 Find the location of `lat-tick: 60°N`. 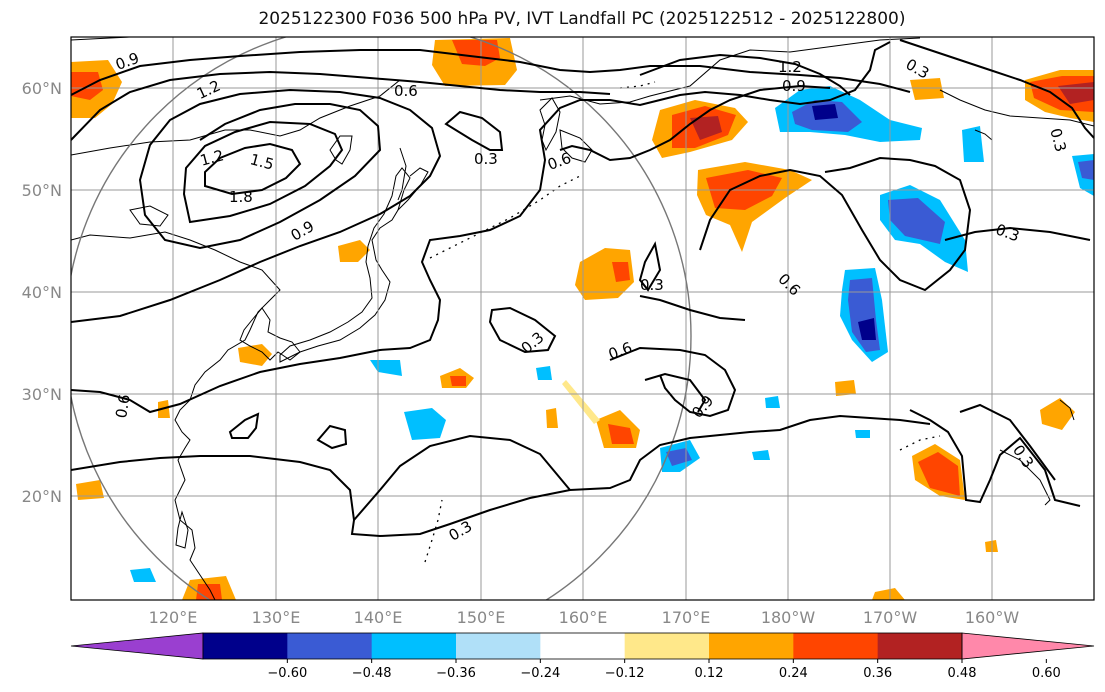

lat-tick: 60°N is located at coordinates (42, 88).